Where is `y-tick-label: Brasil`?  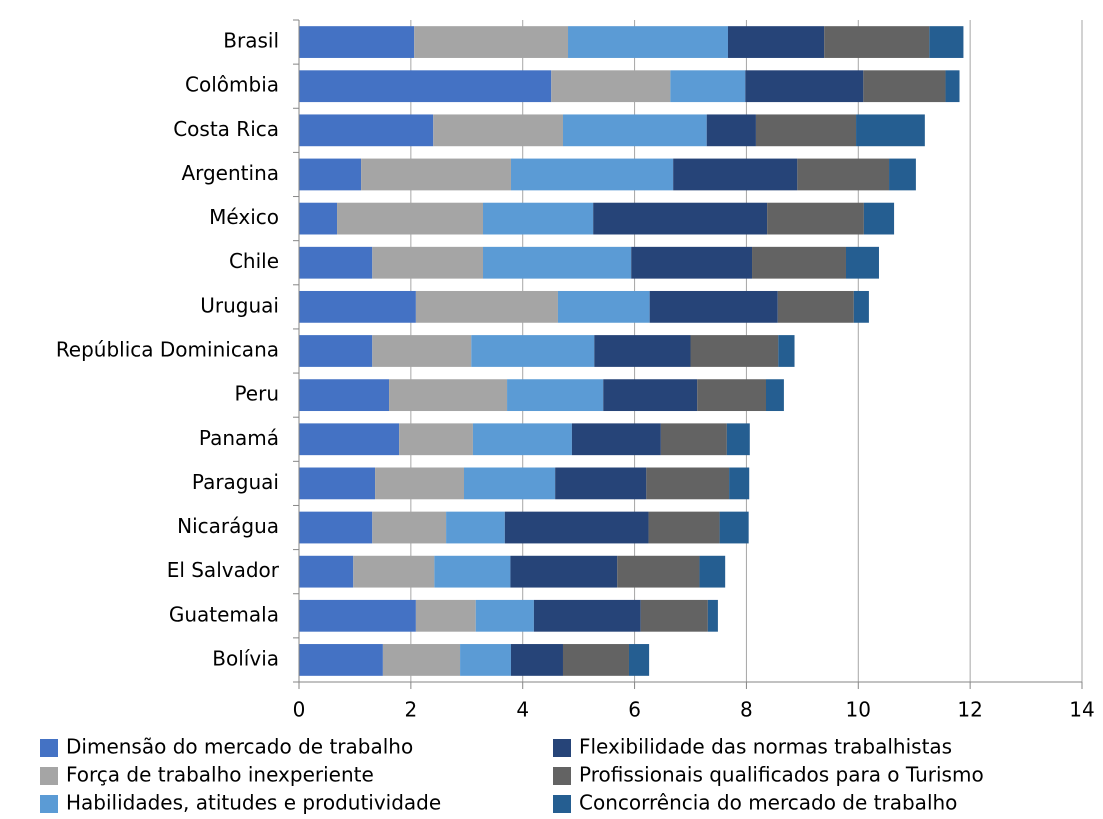 y-tick-label: Brasil is located at coordinates (251, 41).